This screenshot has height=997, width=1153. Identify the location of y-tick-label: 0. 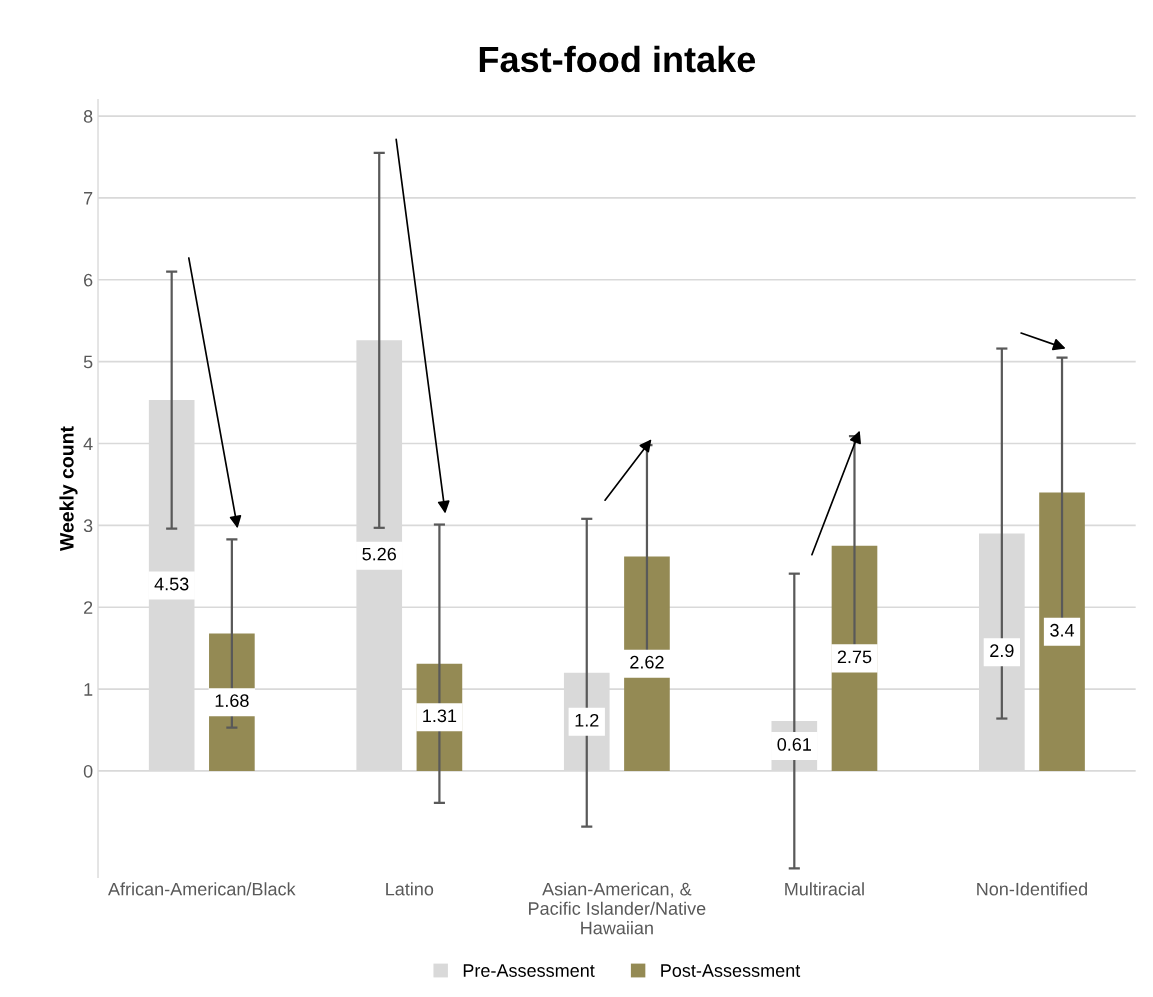
(88, 771).